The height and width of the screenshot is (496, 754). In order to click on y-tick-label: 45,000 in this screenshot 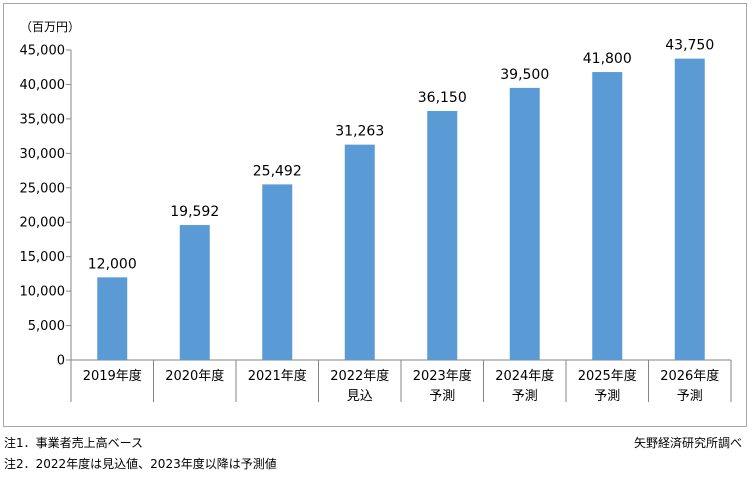, I will do `click(43, 51)`.